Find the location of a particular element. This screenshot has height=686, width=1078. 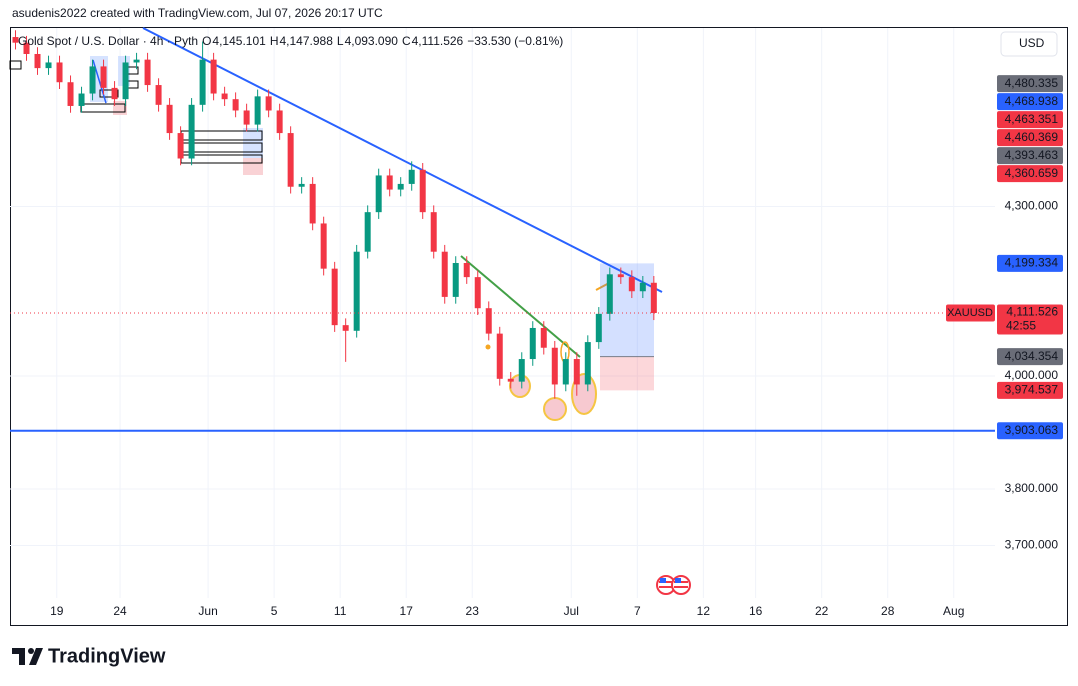

x-tick-label: 24 is located at coordinates (120, 611).